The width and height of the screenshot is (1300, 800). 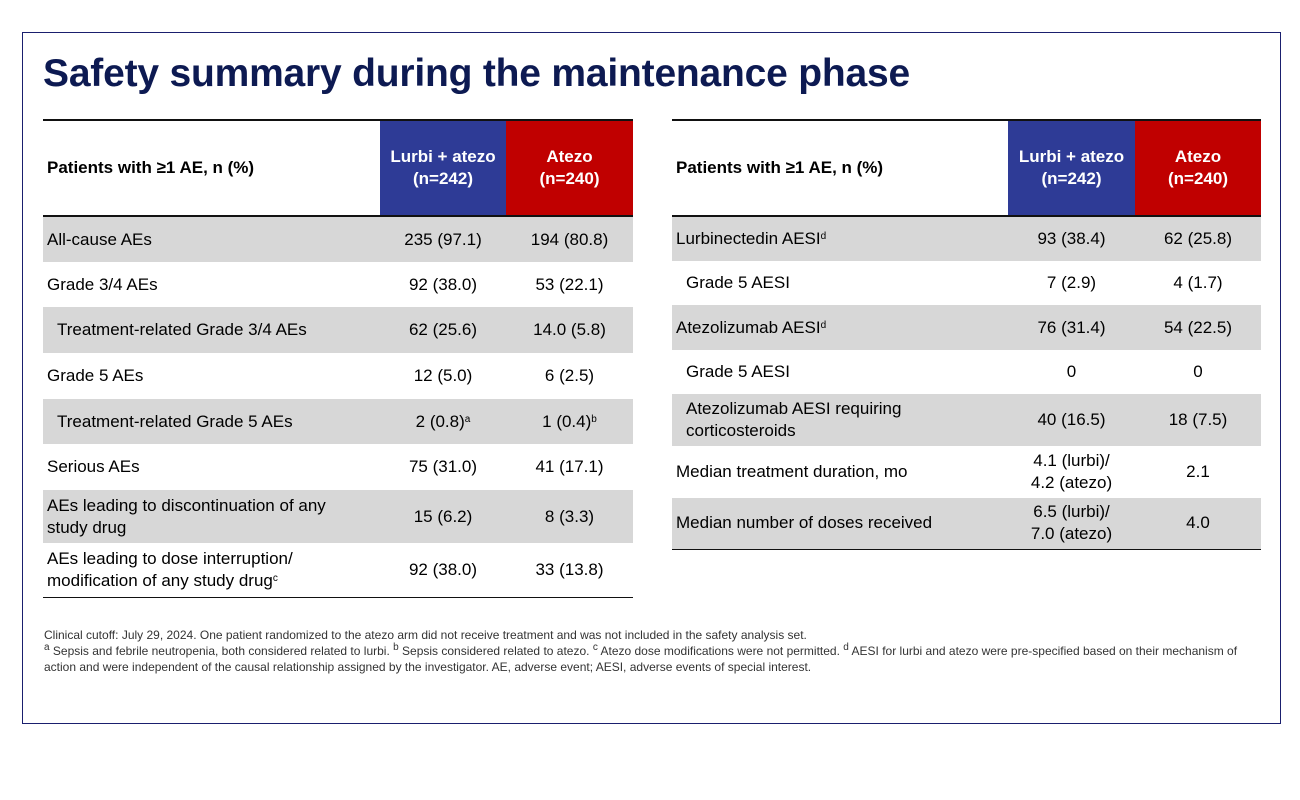 I want to click on row-label: Atezolizumab AESId, so click(x=840, y=327).